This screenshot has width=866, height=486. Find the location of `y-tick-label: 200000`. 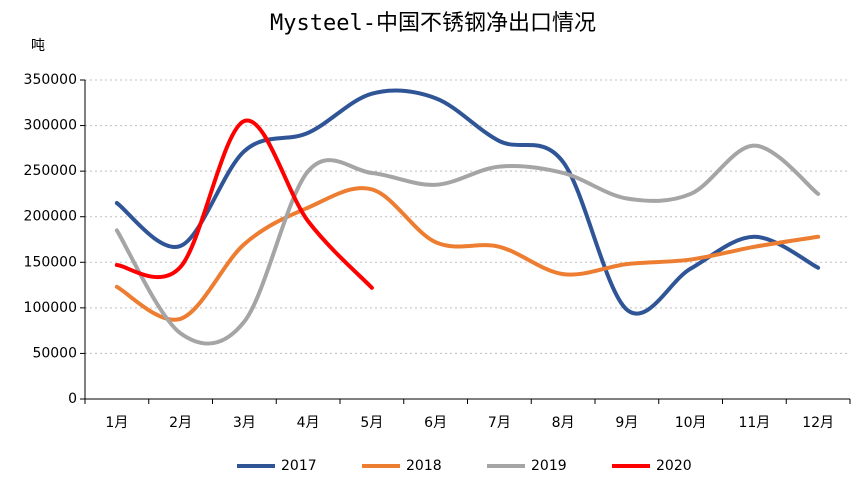

y-tick-label: 200000 is located at coordinates (50, 217).